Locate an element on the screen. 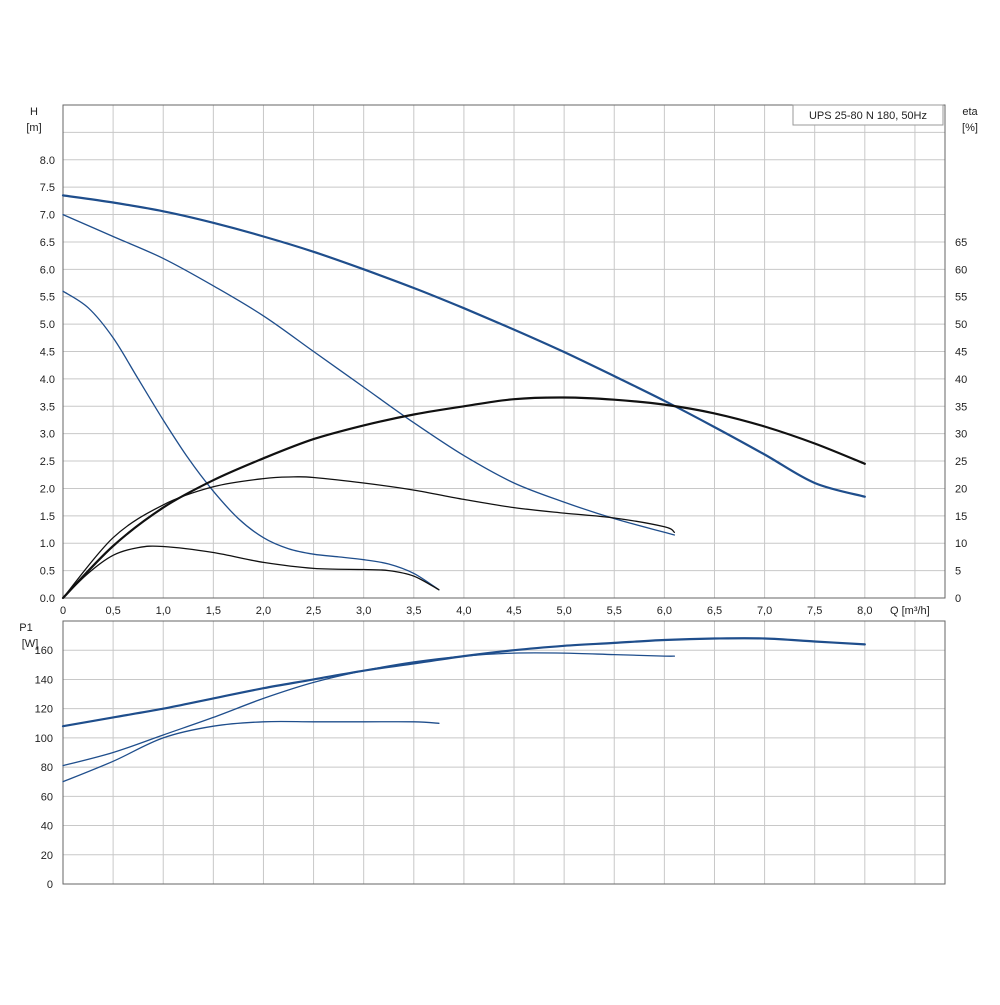 Image resolution: width=1000 pixels, height=1005 pixels. x-tick-label: 0 is located at coordinates (63, 611).